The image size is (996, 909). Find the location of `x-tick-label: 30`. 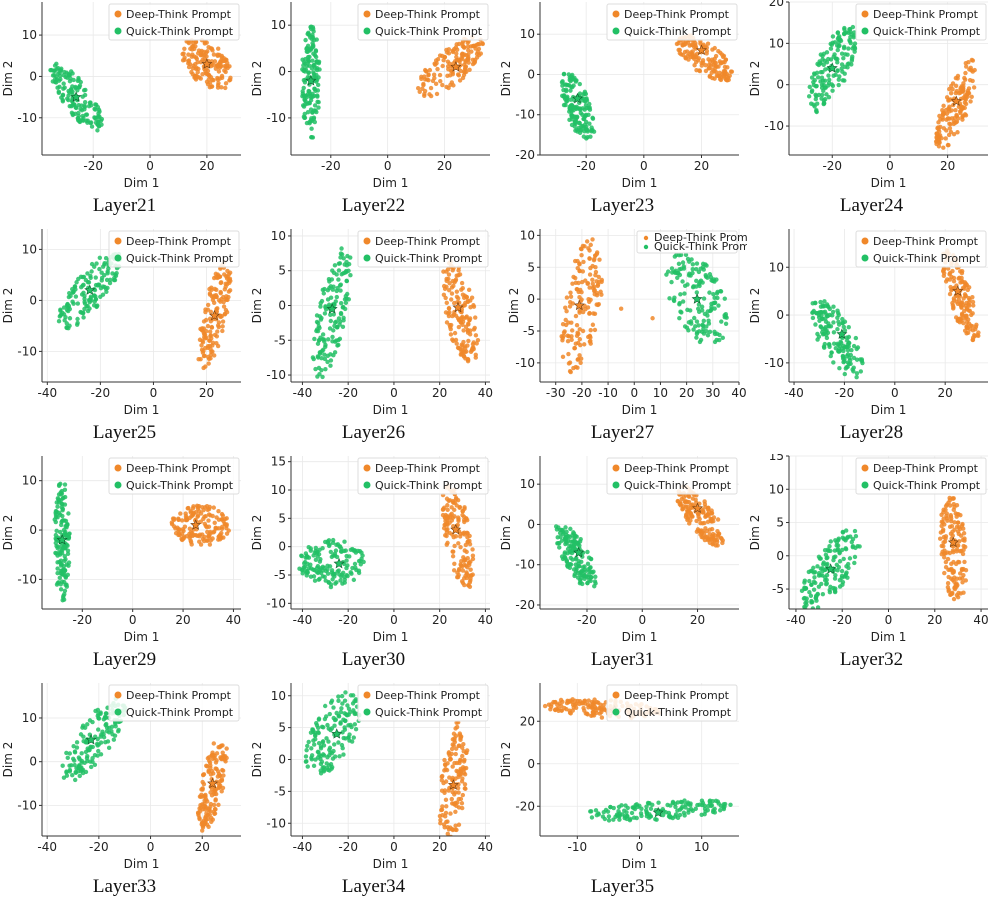

x-tick-label: 30 is located at coordinates (712, 393).